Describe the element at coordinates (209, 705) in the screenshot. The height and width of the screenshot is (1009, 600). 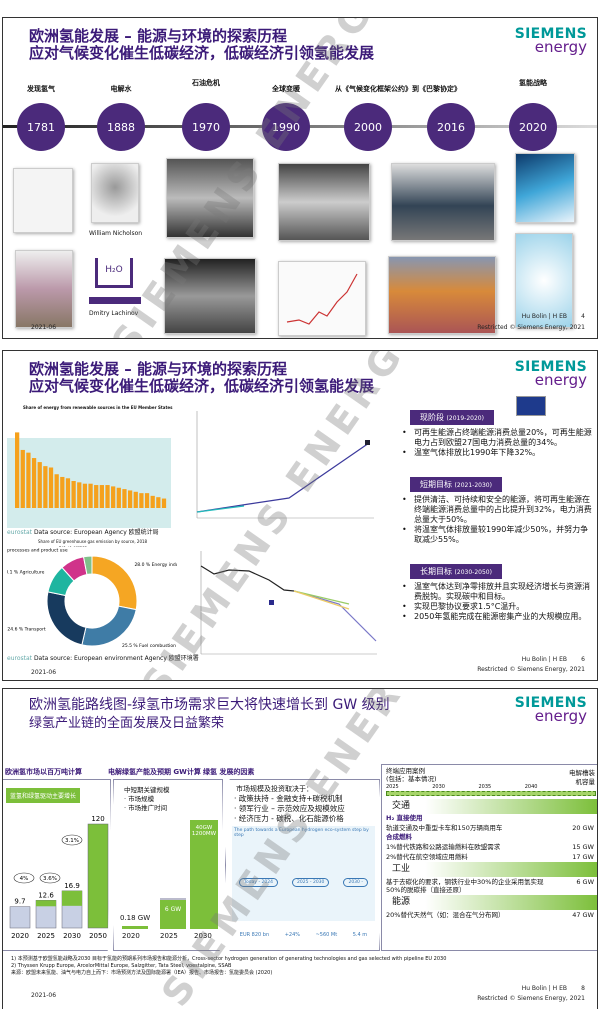
I see `slide-title: 欧洲氢能路线图-绿氢市场需求巨大将快速增长到 GW 级别` at that location.